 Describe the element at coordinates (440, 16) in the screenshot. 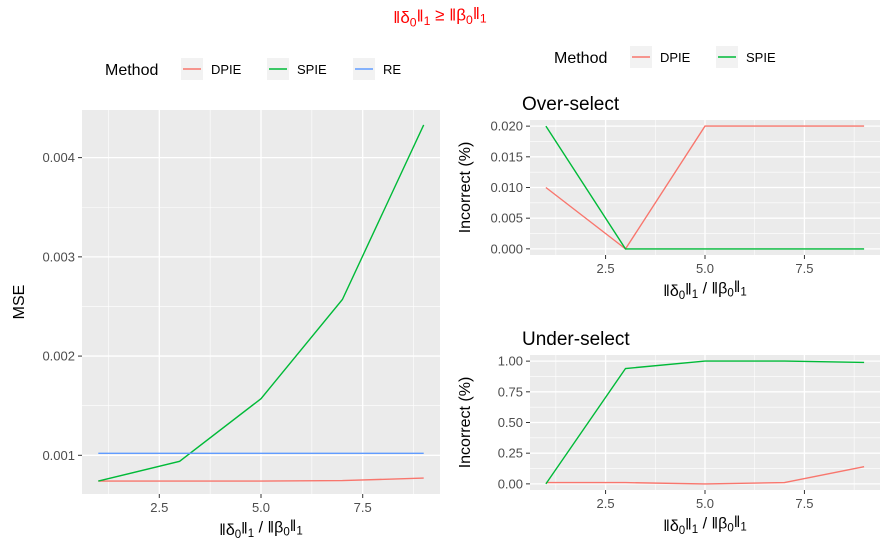

I see `figure-title: ‖δ0‖1 ≥ ‖β0‖1` at that location.